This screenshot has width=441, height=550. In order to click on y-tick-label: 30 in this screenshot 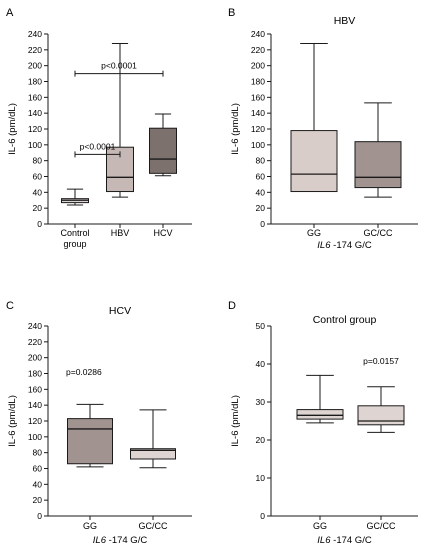, I will do `click(261, 402)`.